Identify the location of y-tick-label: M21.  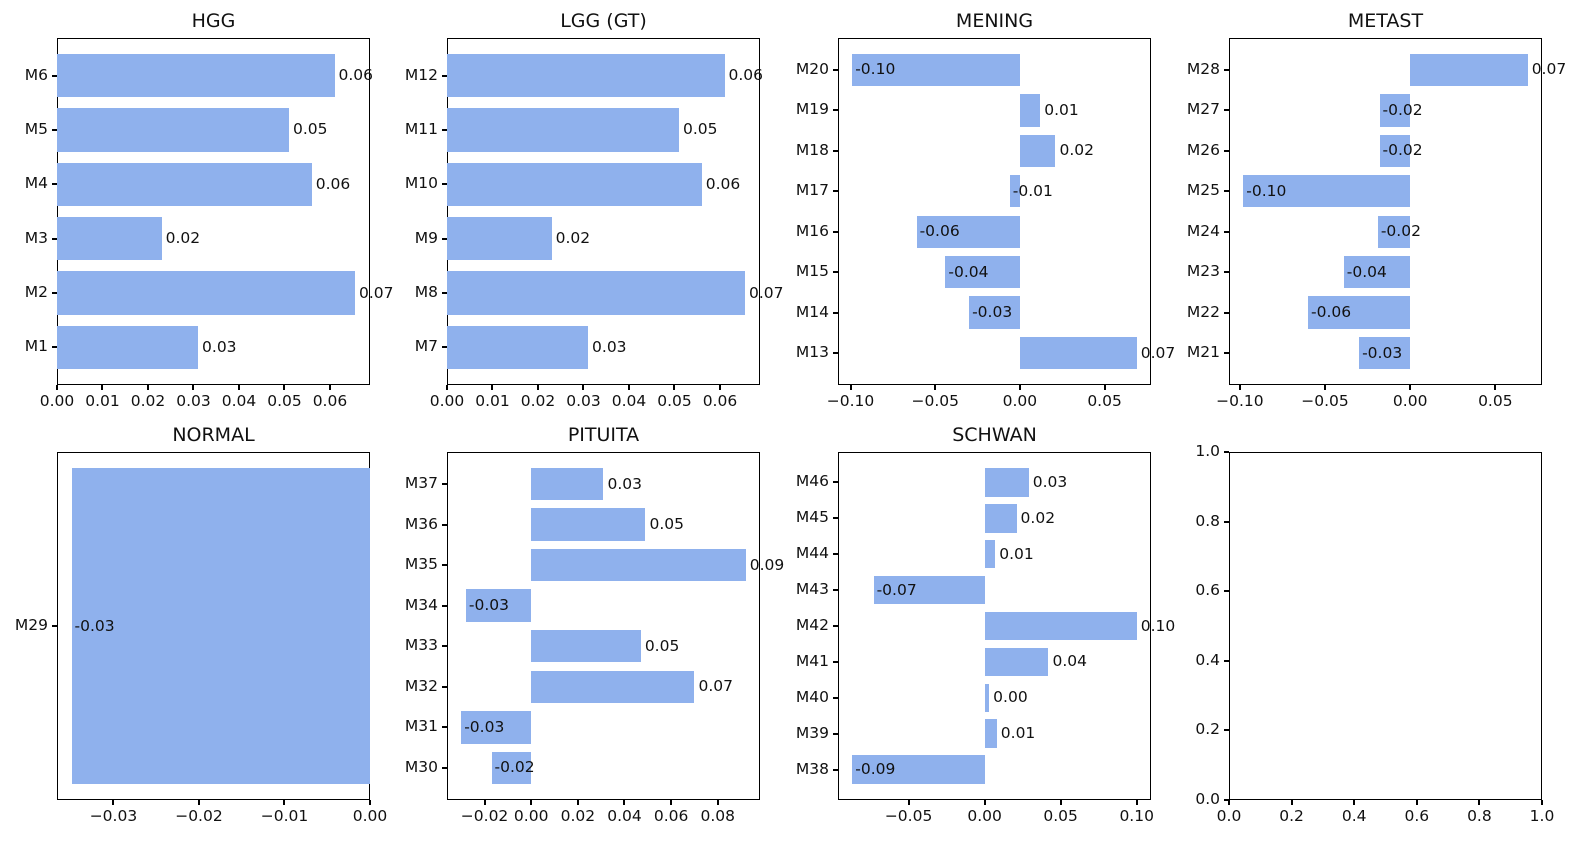
(1203, 352).